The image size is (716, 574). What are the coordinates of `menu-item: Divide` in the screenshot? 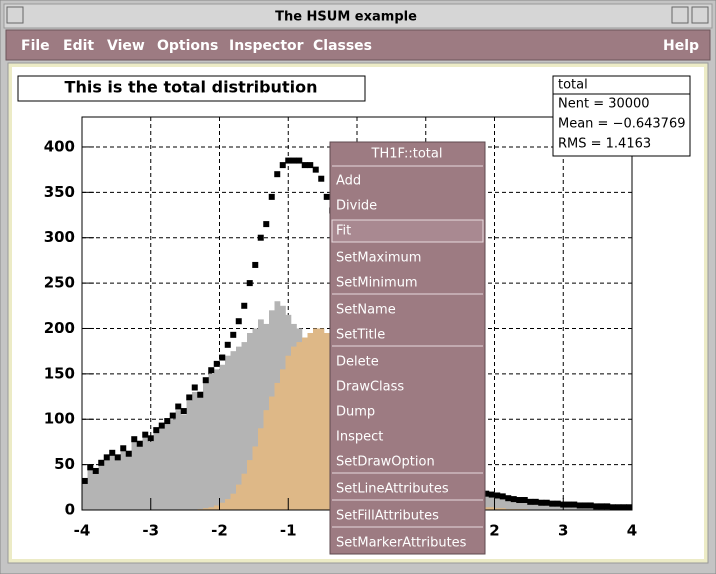 It's located at (356, 206).